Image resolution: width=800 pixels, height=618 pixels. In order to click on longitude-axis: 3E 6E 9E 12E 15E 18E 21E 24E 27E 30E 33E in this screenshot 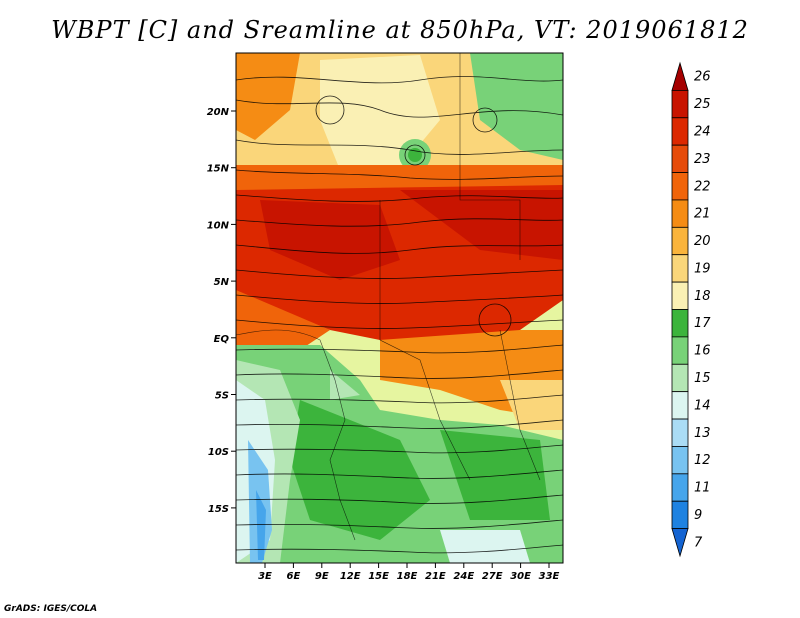, I will do `click(409, 572)`.